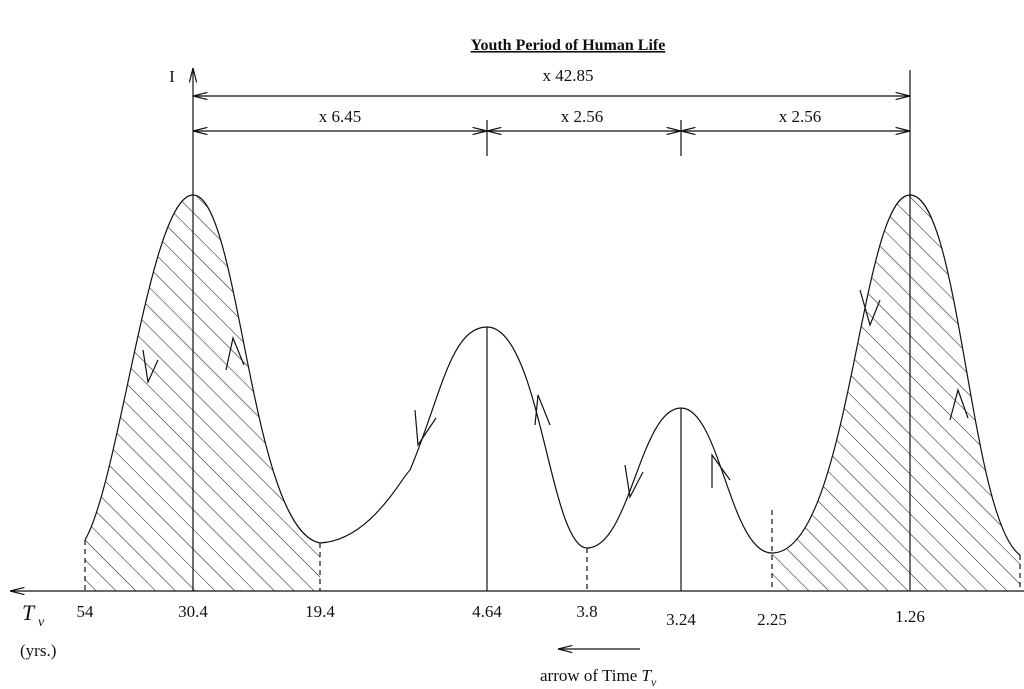 This screenshot has height=689, width=1024. I want to click on x-axis-label: T, so click(29, 612).